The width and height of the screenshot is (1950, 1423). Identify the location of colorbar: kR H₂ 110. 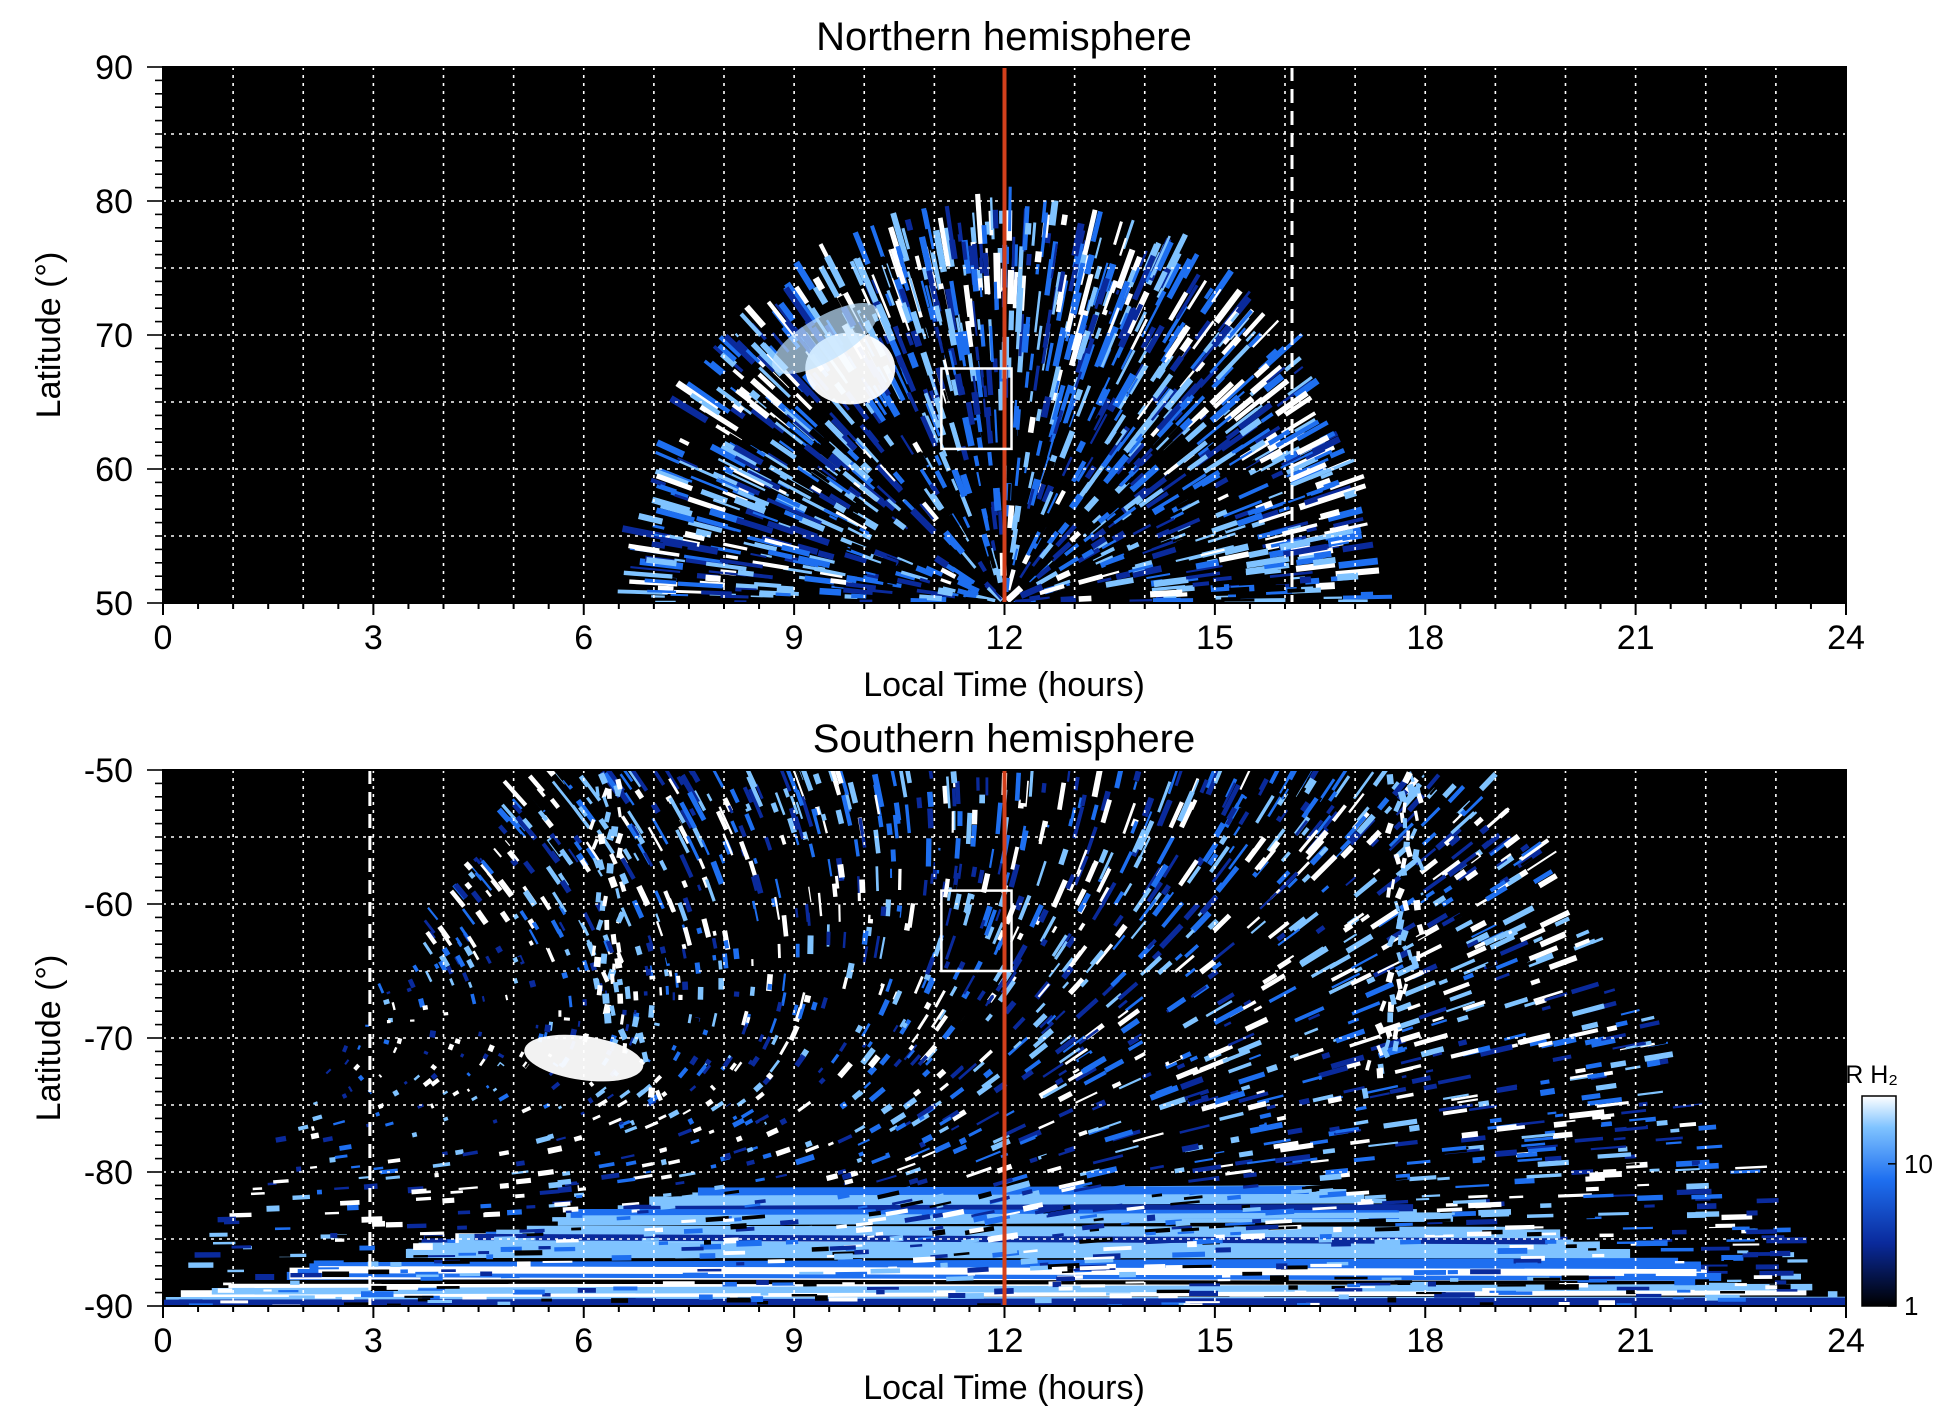
(1883, 1191).